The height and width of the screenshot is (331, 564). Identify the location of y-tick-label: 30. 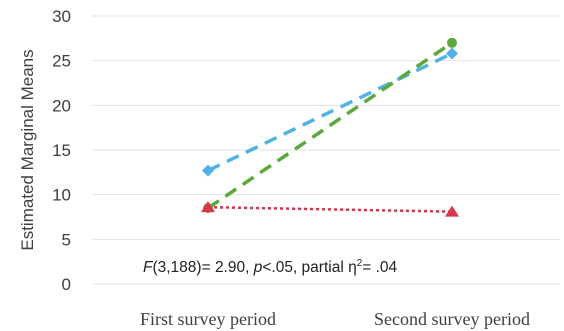
(61, 16).